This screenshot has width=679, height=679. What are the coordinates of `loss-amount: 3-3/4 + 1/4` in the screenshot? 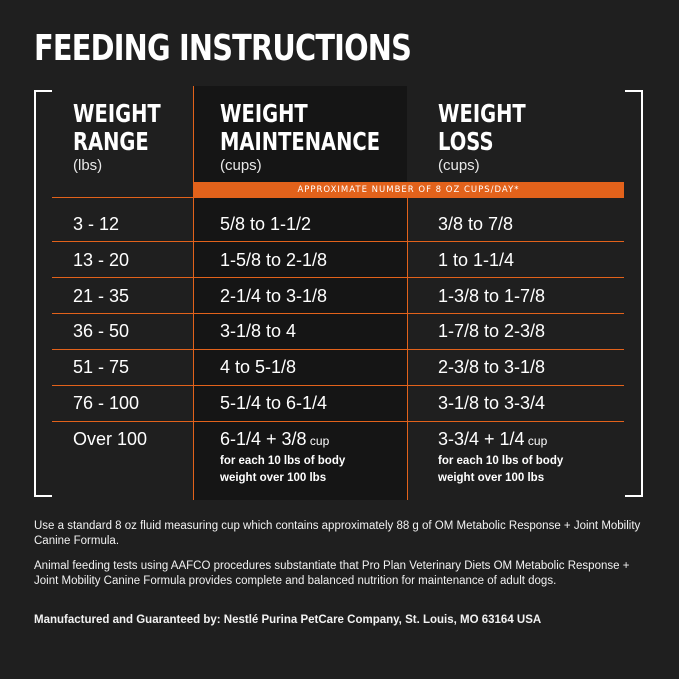 It's located at (481, 439).